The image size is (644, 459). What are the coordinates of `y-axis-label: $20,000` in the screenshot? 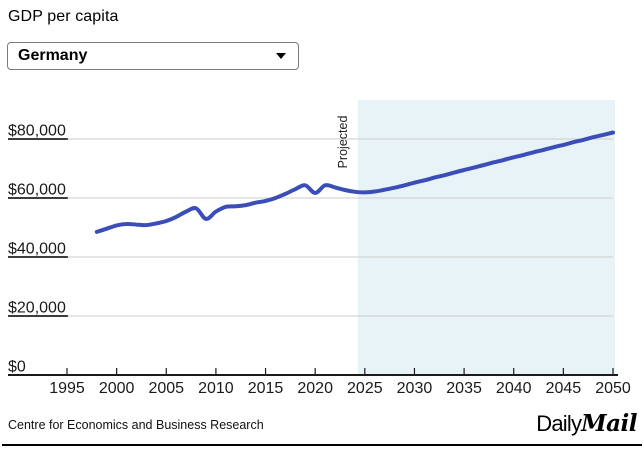 It's located at (37, 308).